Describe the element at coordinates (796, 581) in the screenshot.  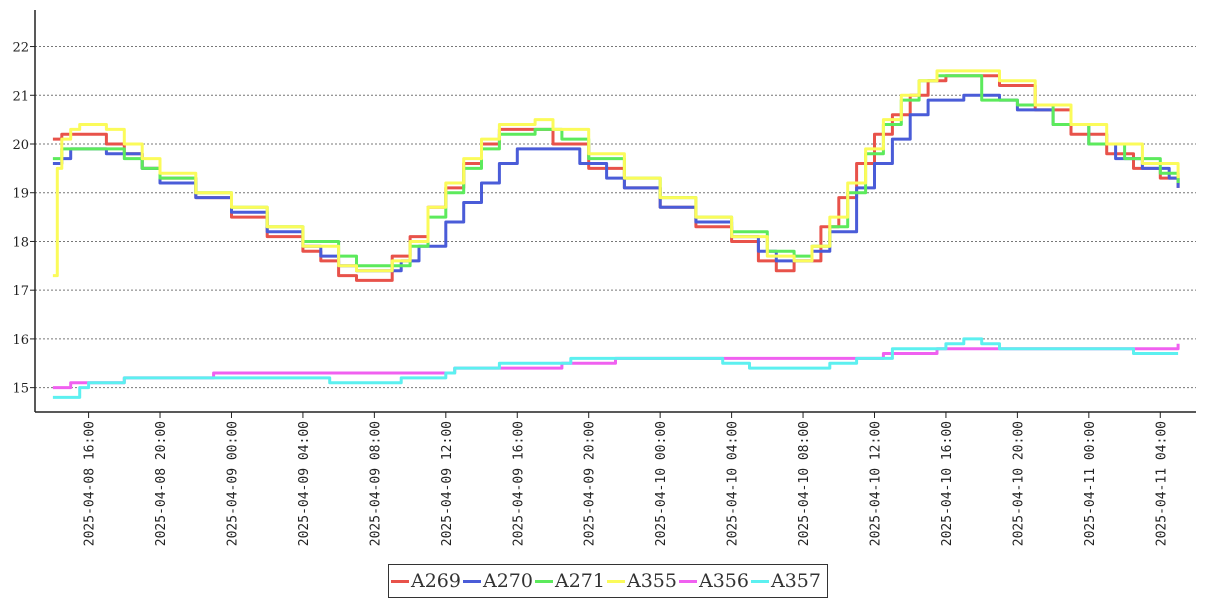
I see `legend-label: A357` at that location.